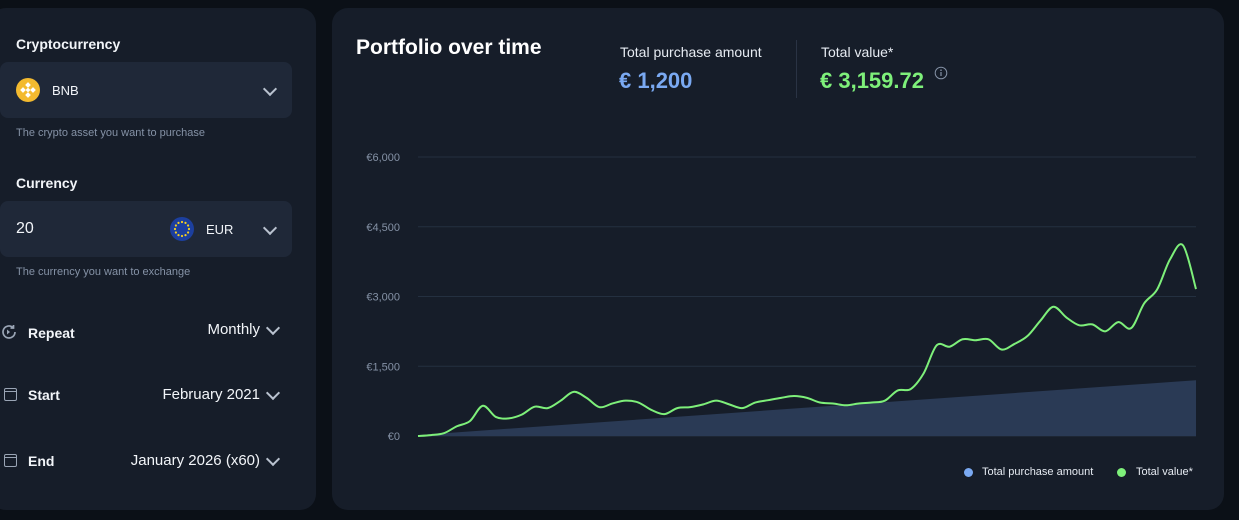 This screenshot has height=520, width=1239. What do you see at coordinates (110, 133) in the screenshot?
I see `crypto-hint: The crypto asset you want to purchase` at bounding box center [110, 133].